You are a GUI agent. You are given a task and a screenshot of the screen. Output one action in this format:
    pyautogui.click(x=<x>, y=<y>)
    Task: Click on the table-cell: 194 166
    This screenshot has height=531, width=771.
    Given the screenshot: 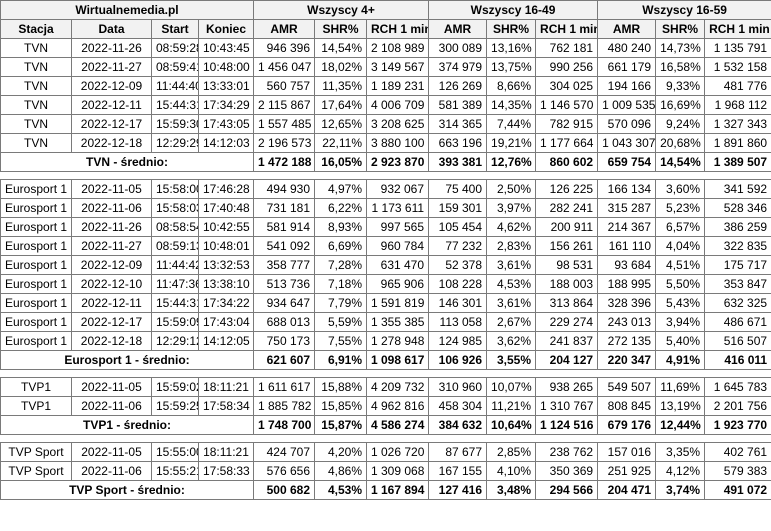 What is the action you would take?
    pyautogui.click(x=627, y=86)
    